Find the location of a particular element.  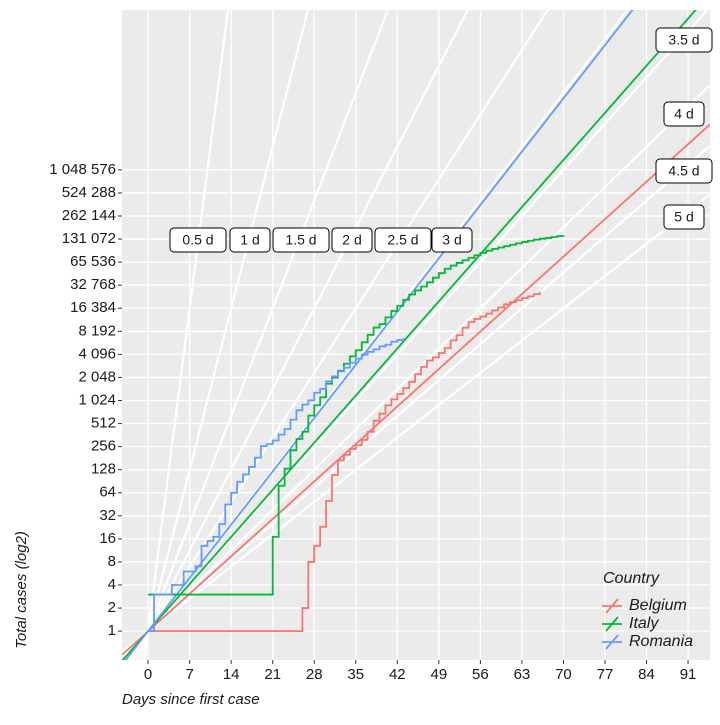

doubling-label: 1 d is located at coordinates (249, 240).